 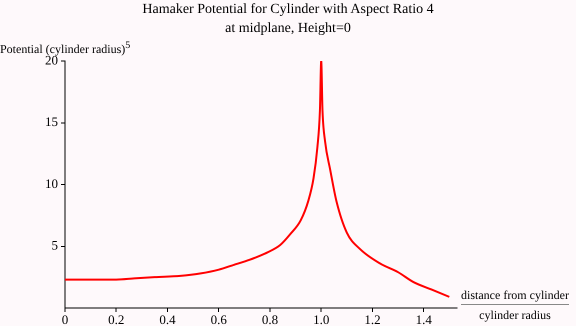 What do you see at coordinates (270, 319) in the screenshot?
I see `x-tick-label: 0.8` at bounding box center [270, 319].